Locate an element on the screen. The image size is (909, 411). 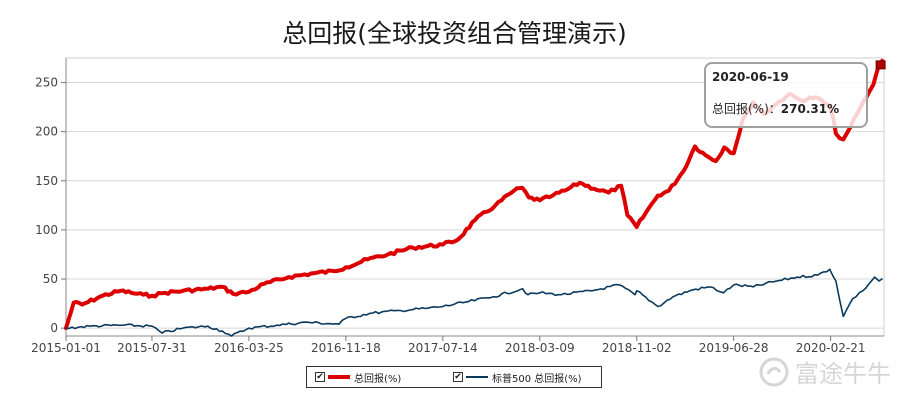
x-tick-label: 2018-03-09 is located at coordinates (540, 348).